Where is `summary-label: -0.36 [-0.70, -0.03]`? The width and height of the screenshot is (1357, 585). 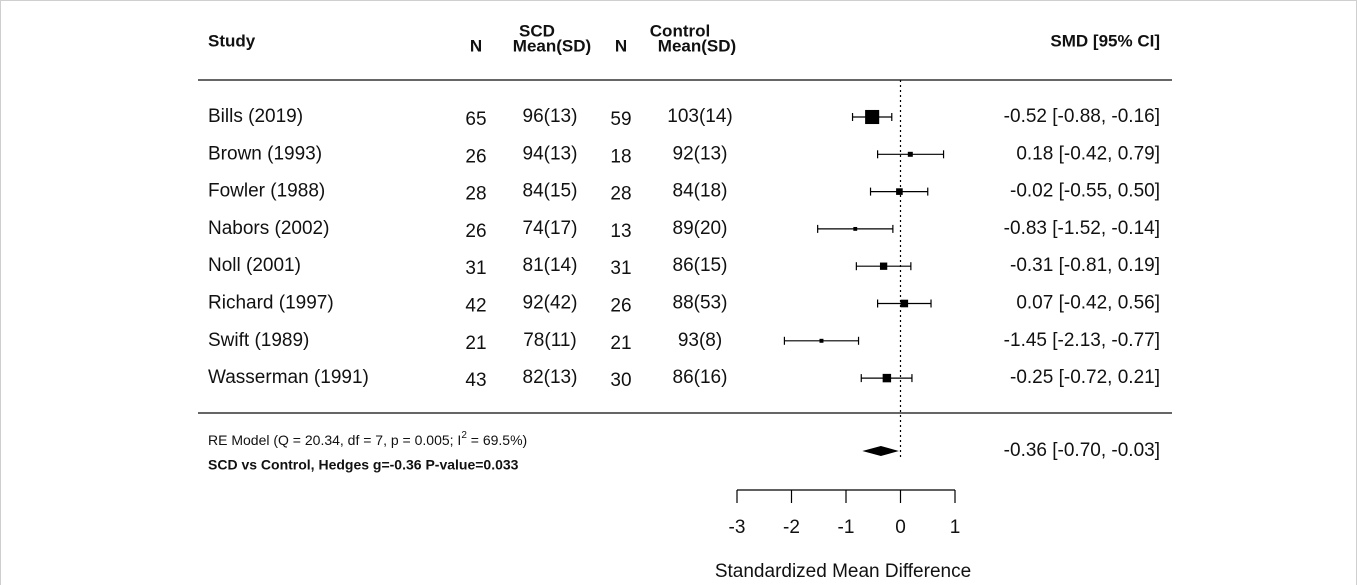
summary-label: -0.36 [-0.70, -0.03] is located at coordinates (1082, 450).